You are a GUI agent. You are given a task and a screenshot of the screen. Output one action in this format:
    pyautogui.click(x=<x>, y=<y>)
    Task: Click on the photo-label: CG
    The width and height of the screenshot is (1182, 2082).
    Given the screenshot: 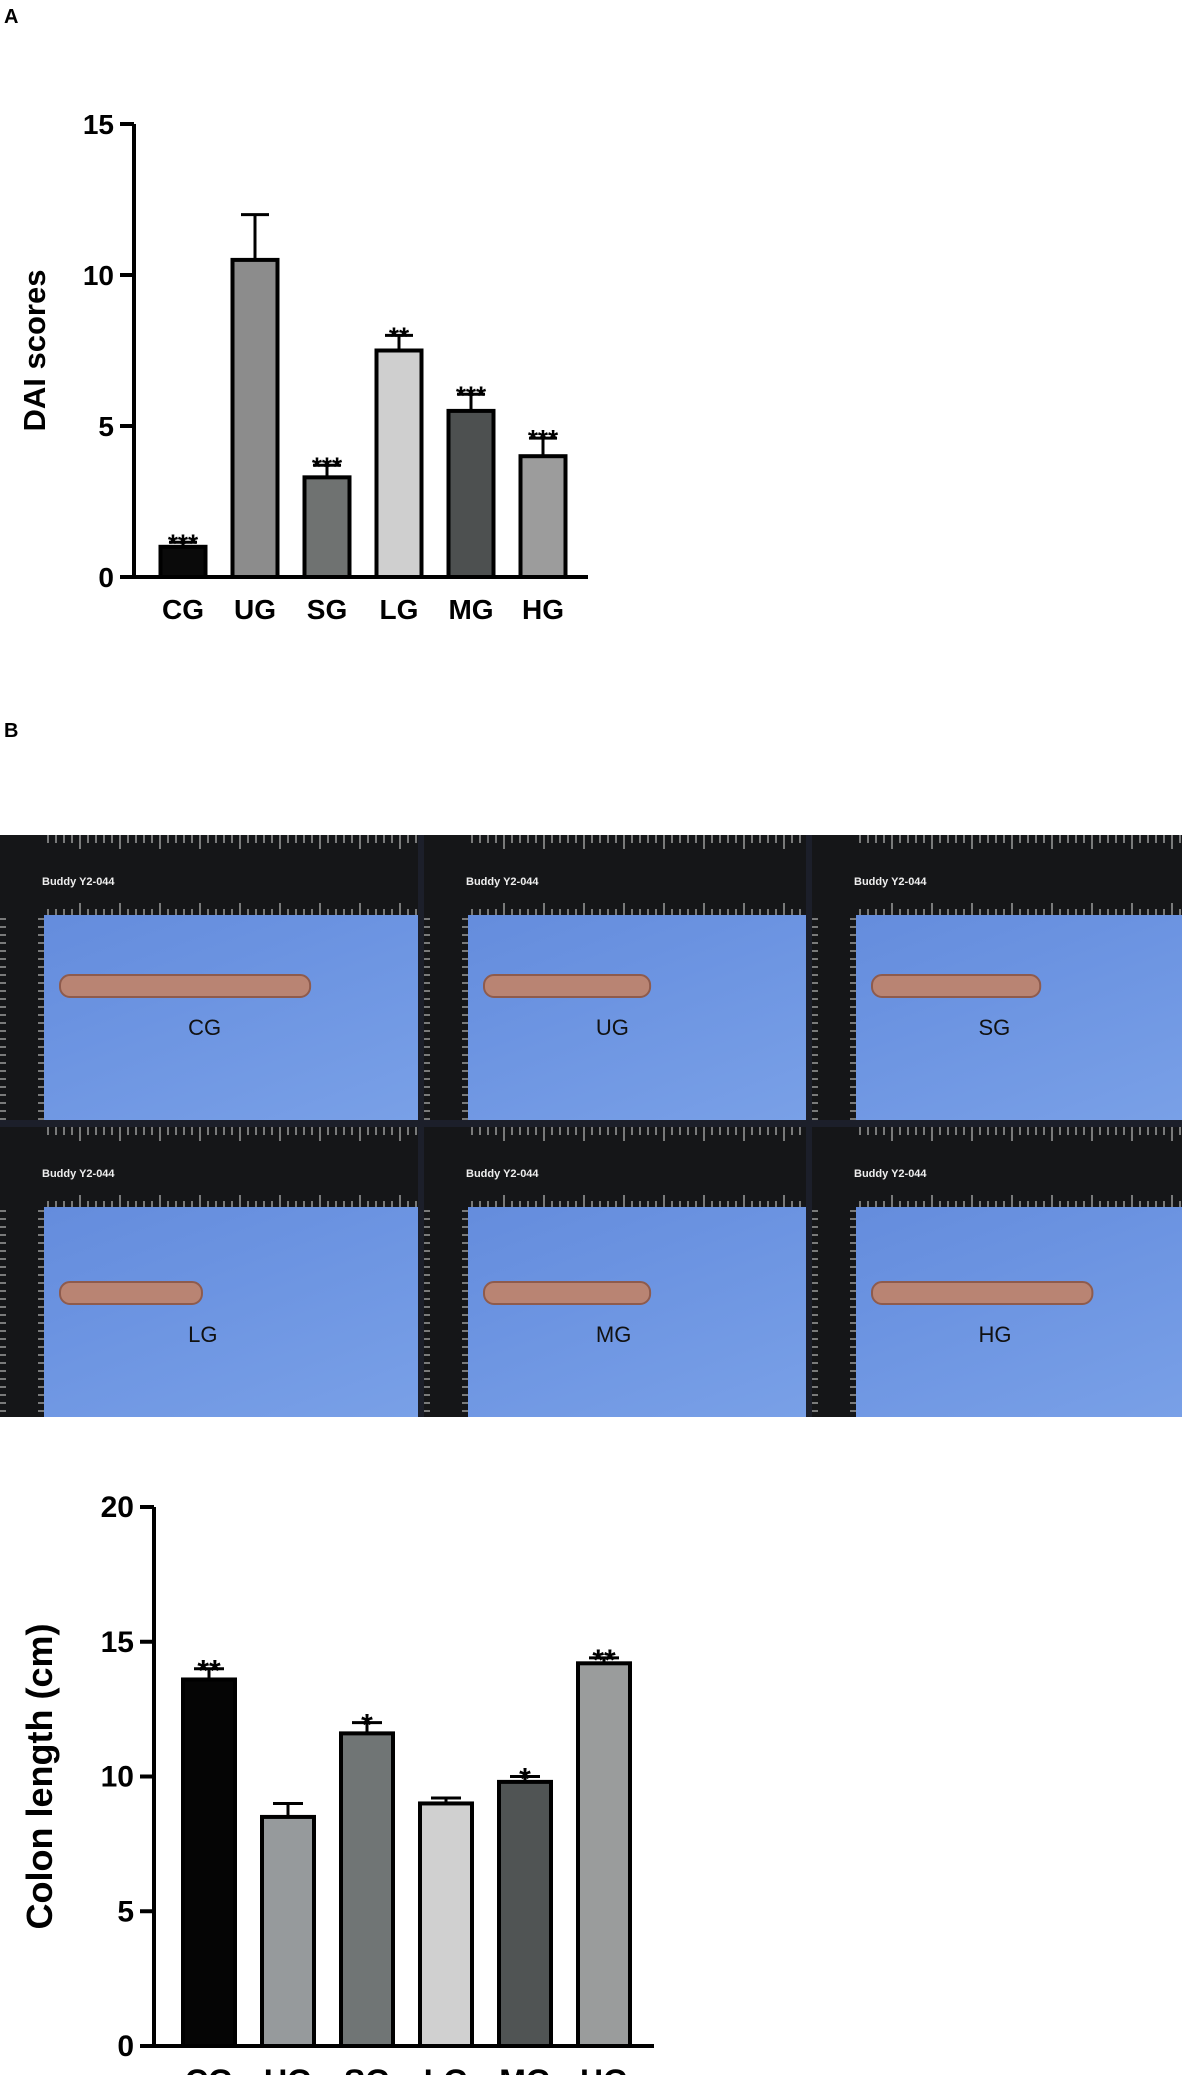 What is the action you would take?
    pyautogui.click(x=205, y=1027)
    